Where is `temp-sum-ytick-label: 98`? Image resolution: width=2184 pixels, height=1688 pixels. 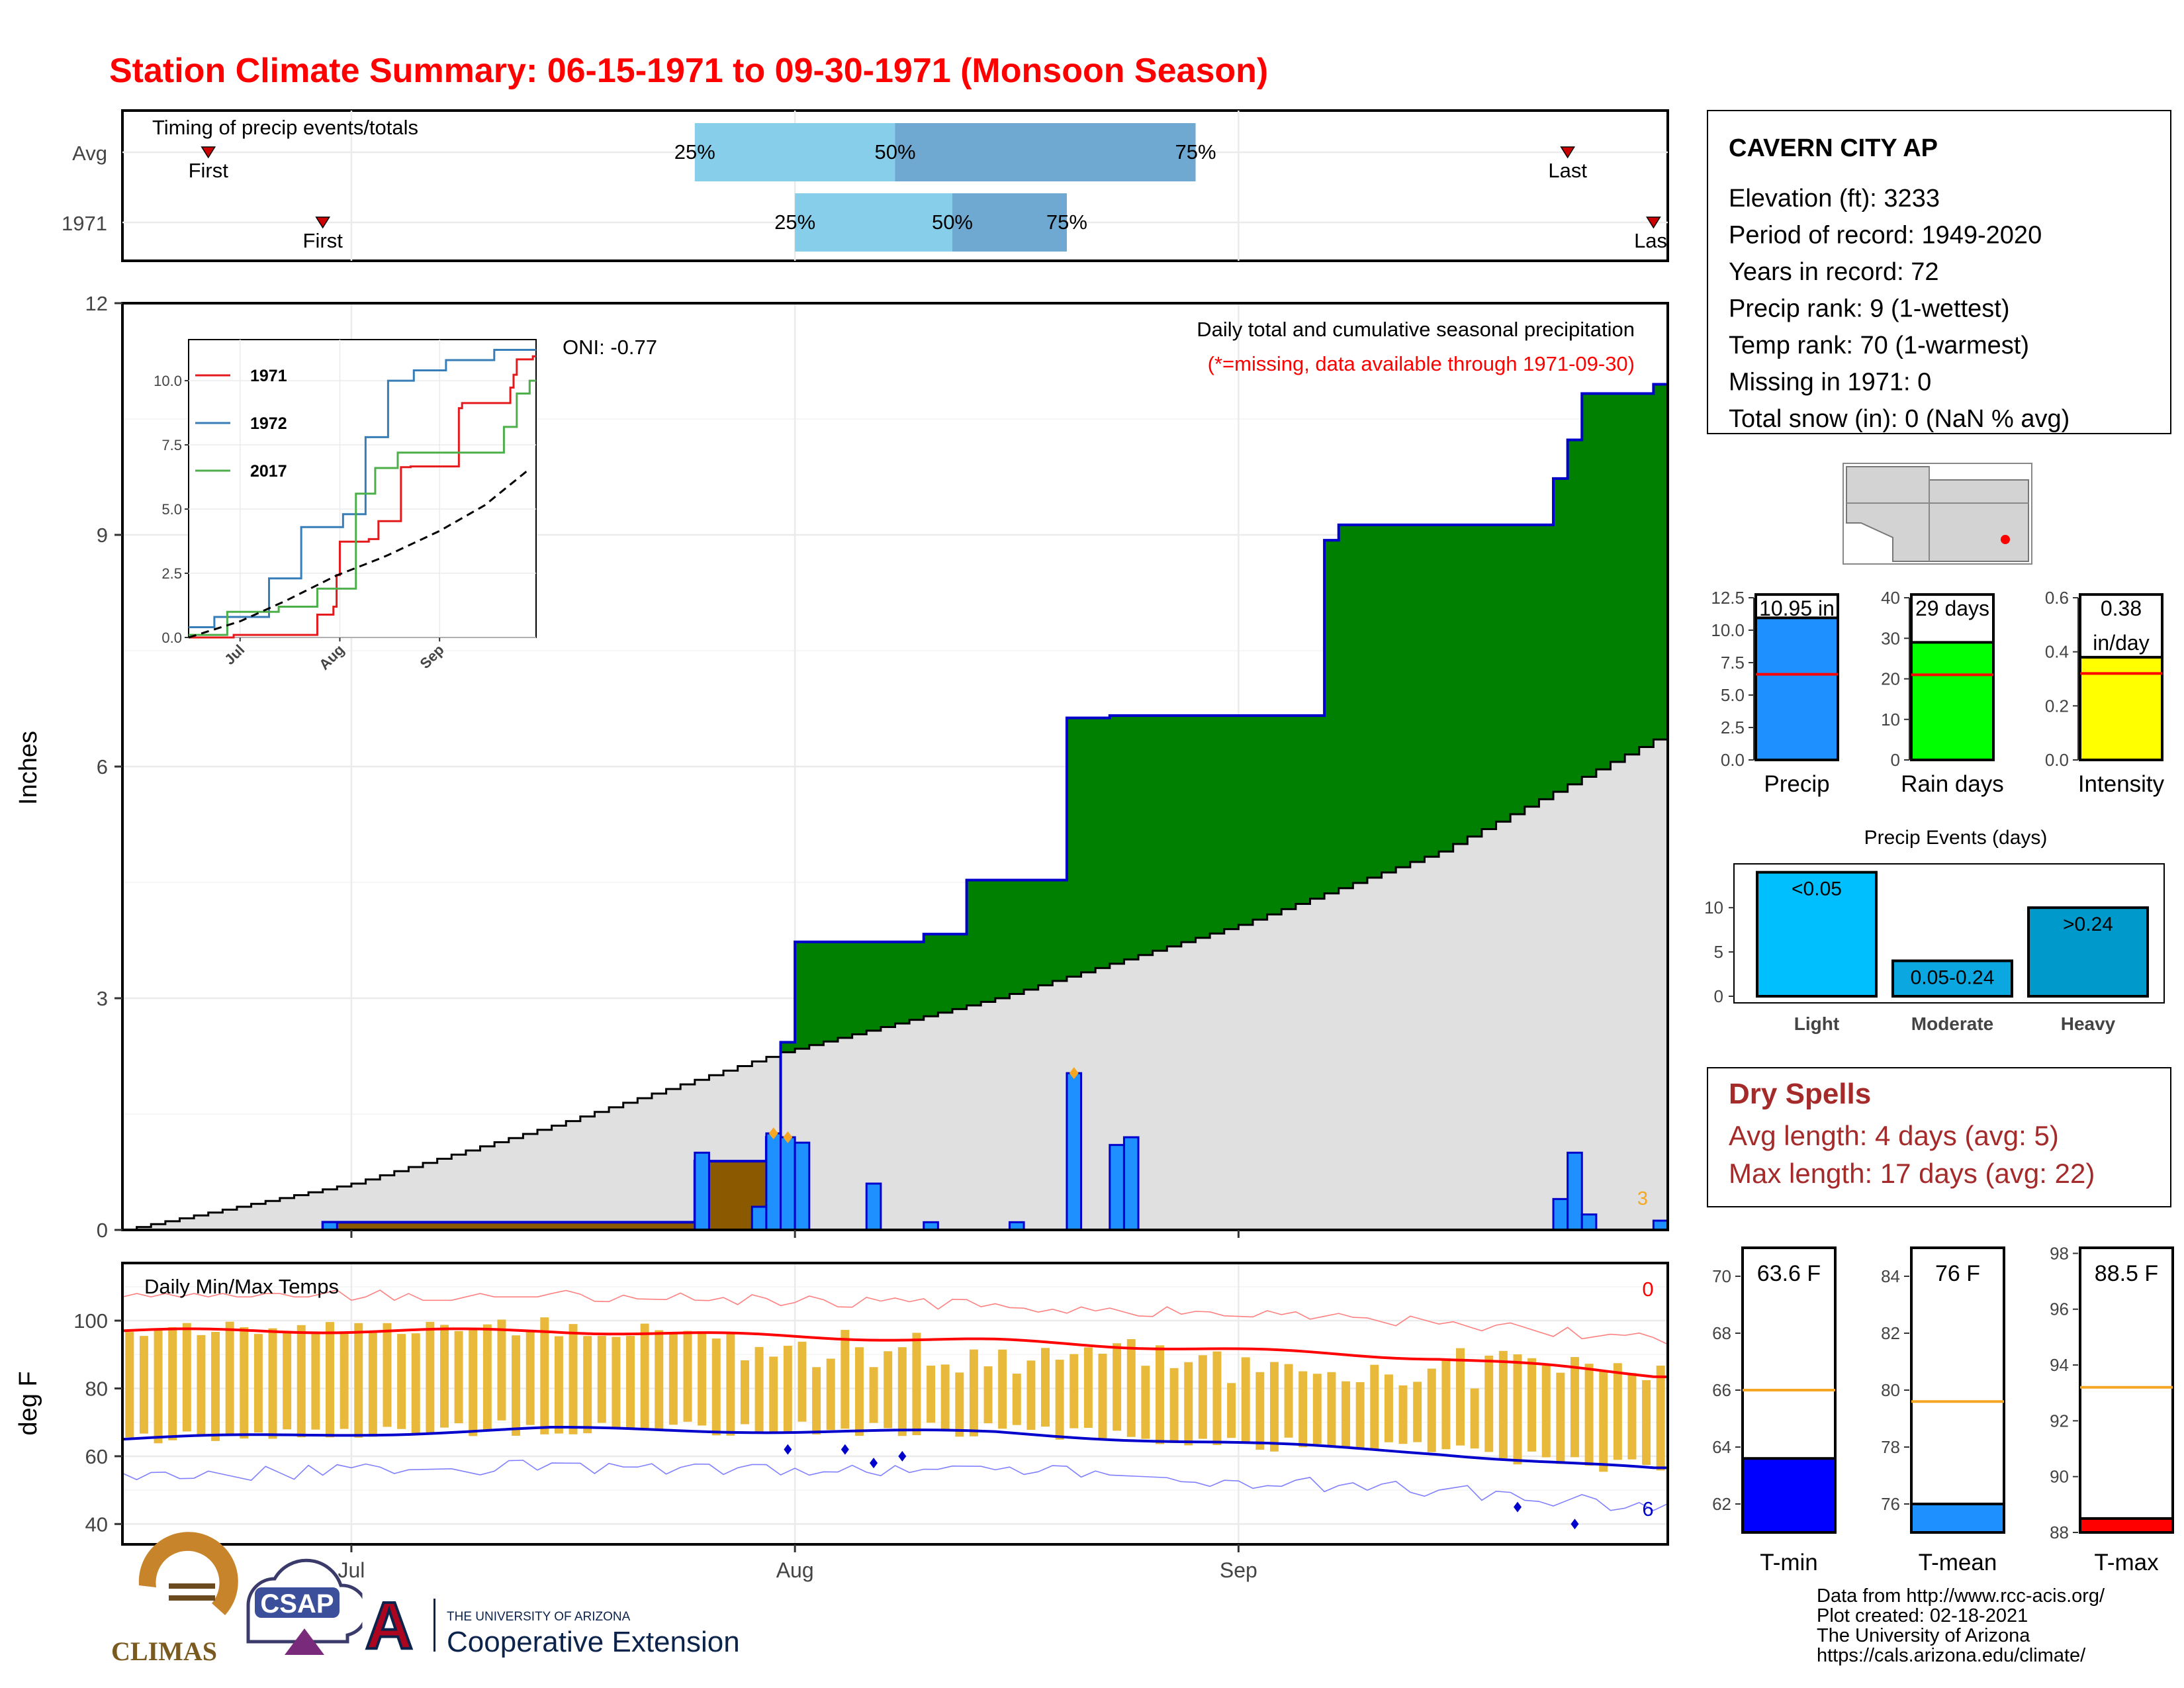 temp-sum-ytick-label: 98 is located at coordinates (2059, 1253).